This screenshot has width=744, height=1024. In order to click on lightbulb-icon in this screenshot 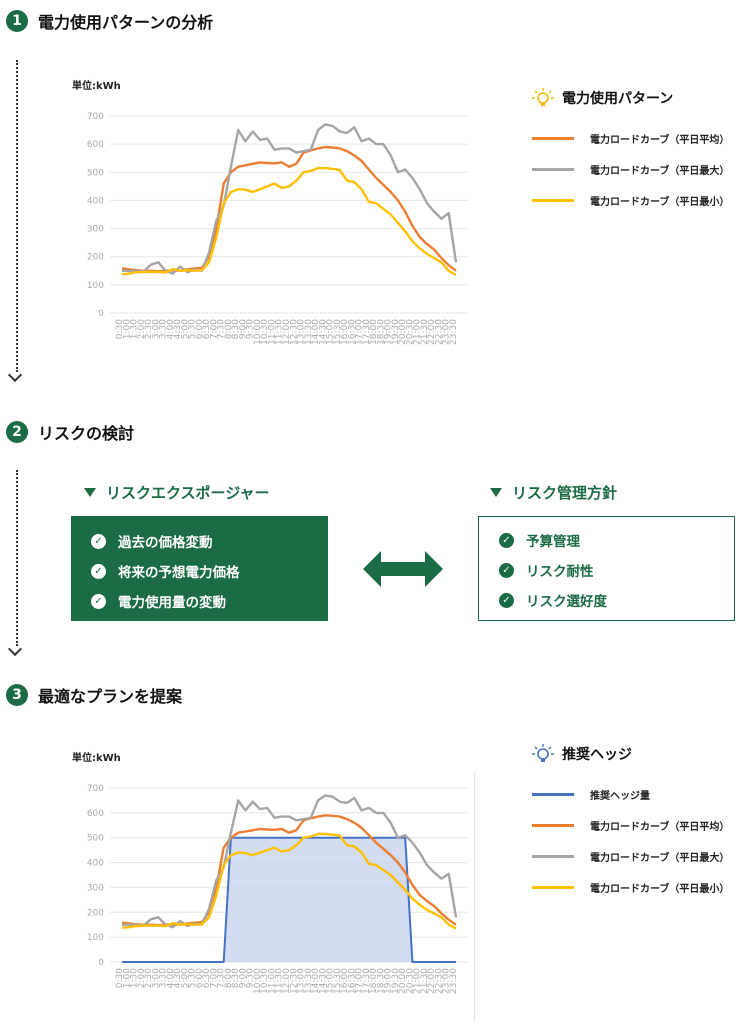, I will do `click(543, 753)`.